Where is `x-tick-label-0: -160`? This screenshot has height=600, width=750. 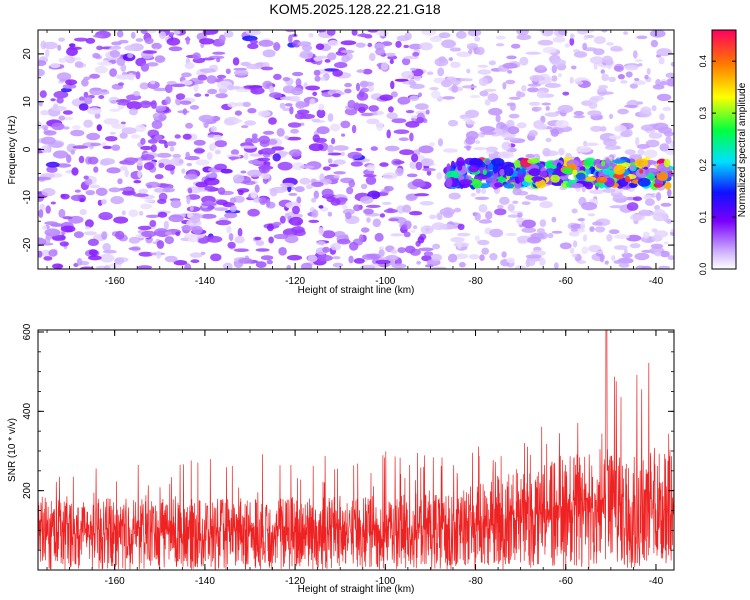 x-tick-label-0: -160 is located at coordinates (115, 281).